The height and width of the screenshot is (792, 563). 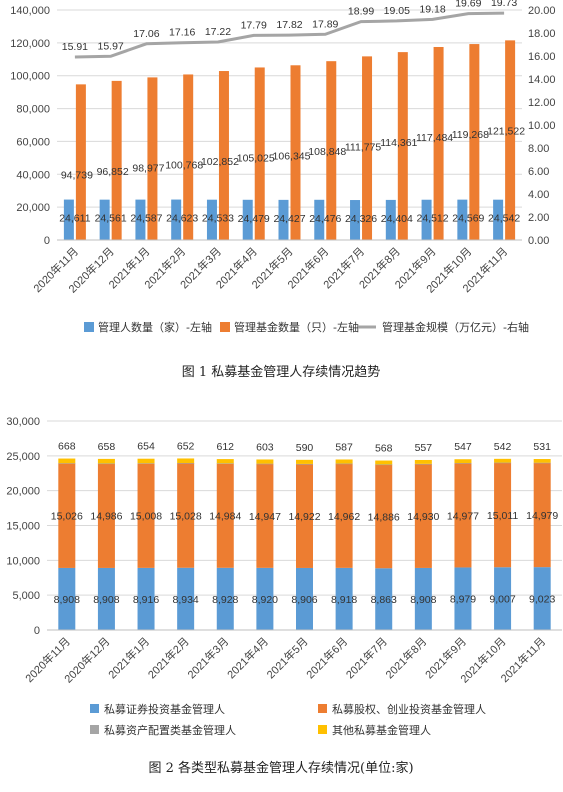 What do you see at coordinates (470, 135) in the screenshot?
I see `data-label-fund-count: 119,268` at bounding box center [470, 135].